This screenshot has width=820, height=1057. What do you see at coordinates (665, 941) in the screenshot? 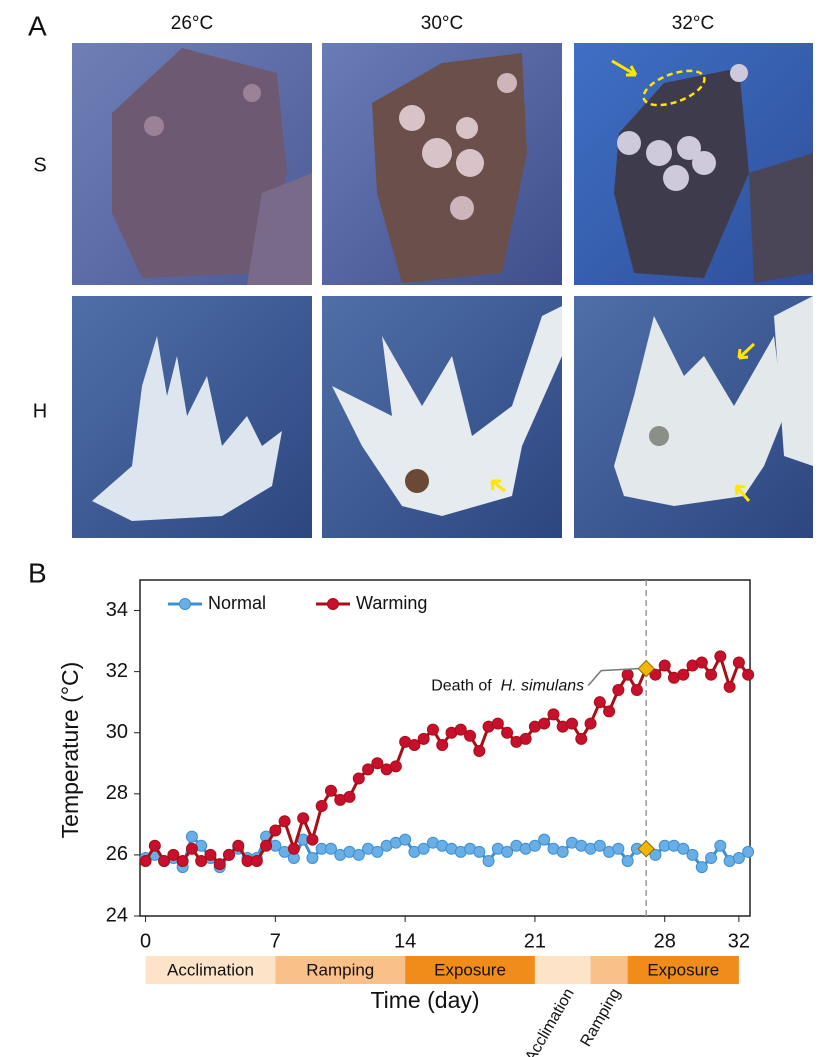
I see `x-tick-label: 28` at bounding box center [665, 941].